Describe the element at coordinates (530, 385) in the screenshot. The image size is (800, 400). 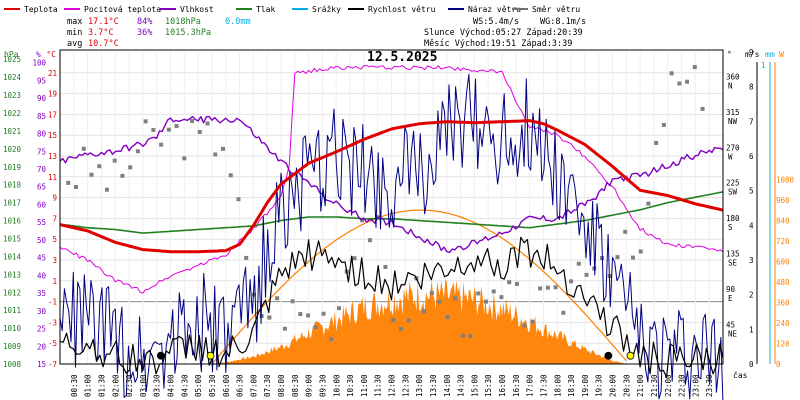
I see `tick-time: 17:00` at that location.